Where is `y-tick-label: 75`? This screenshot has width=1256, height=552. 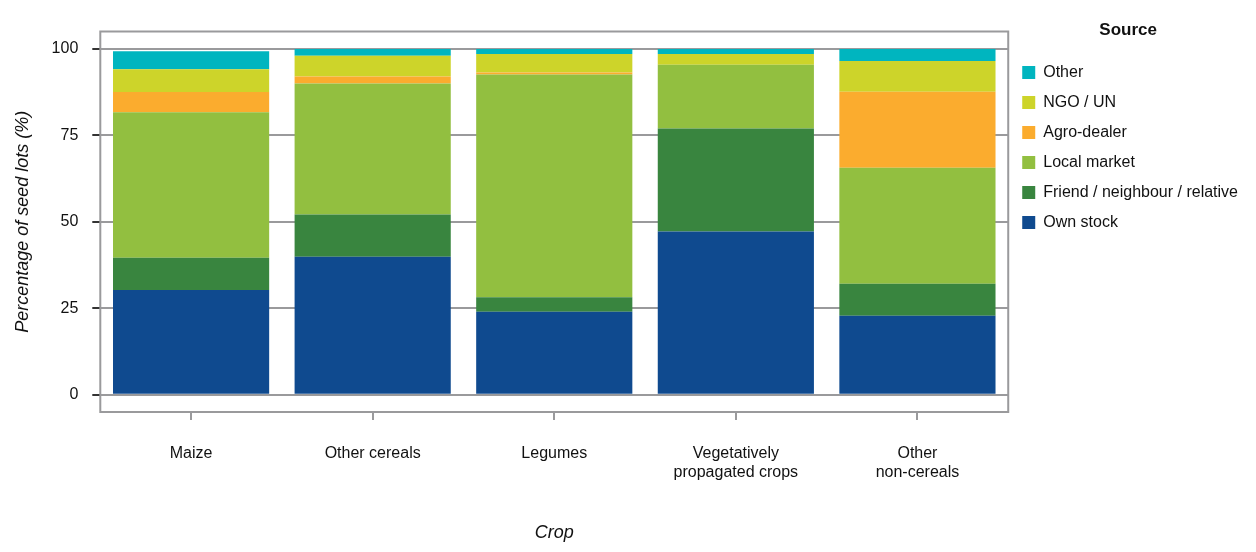
y-tick-label: 75 is located at coordinates (69, 134).